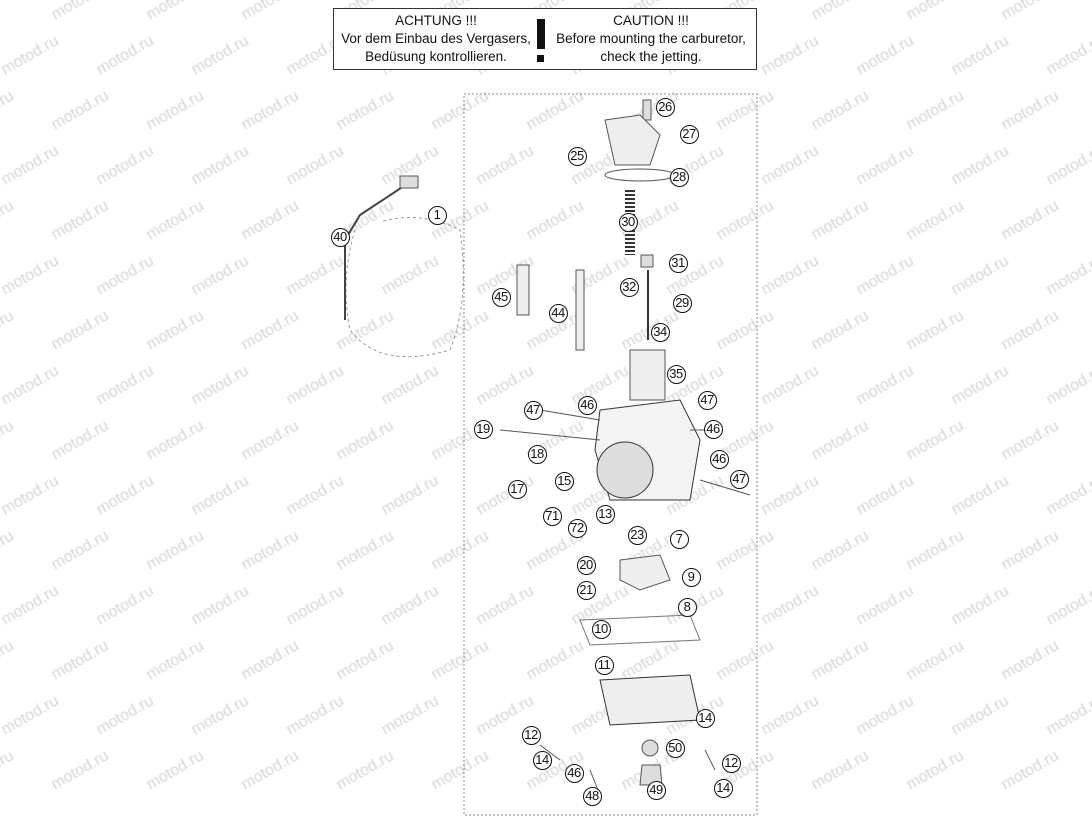 The width and height of the screenshot is (1092, 819). I want to click on callout-part-35: 35, so click(676, 374).